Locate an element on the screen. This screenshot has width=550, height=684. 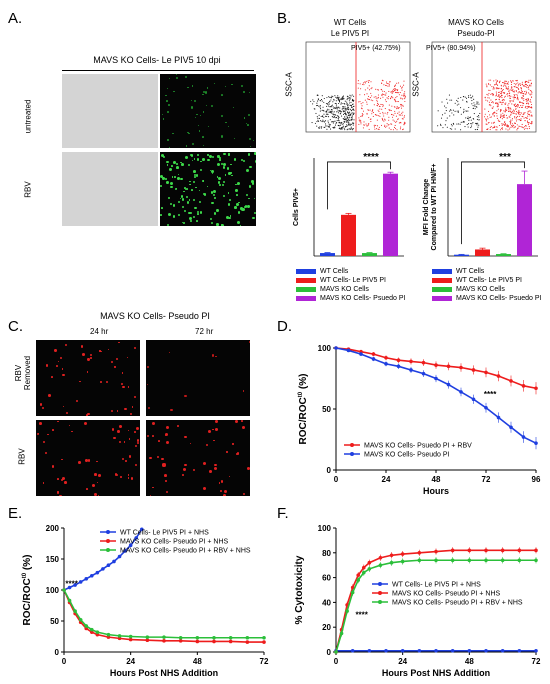
y-tick-label: 0 is located at coordinates (329, 652).